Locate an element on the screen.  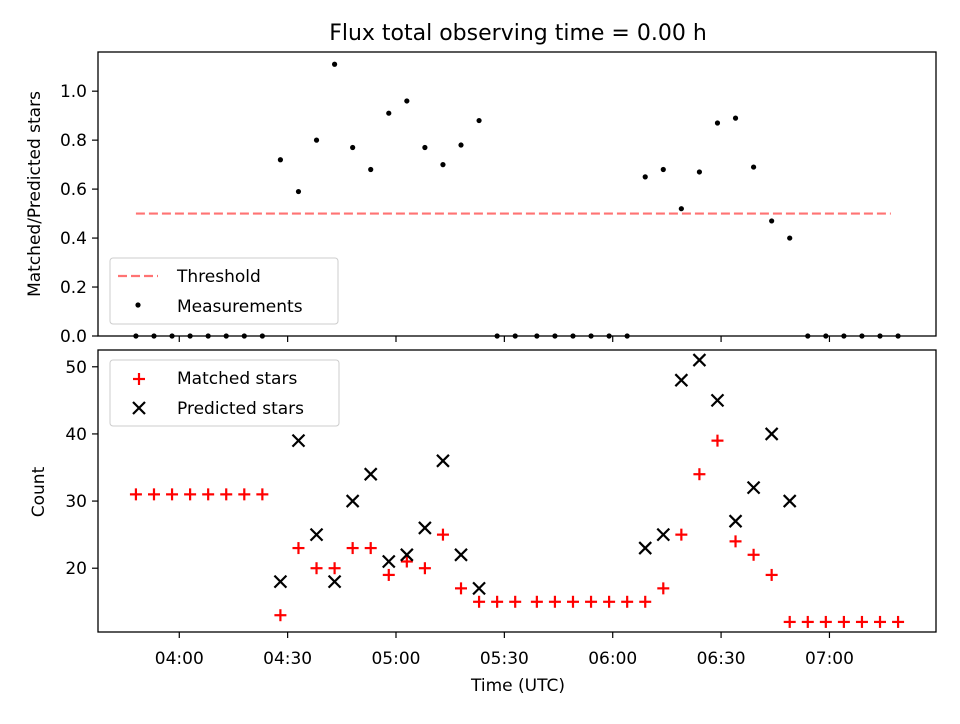
y-tick-label: 40 is located at coordinates (76, 435).